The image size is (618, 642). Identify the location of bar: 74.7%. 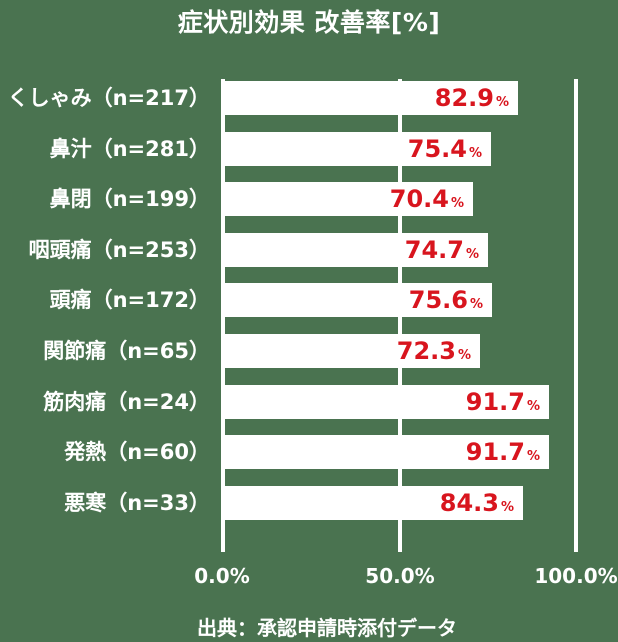
(354, 250).